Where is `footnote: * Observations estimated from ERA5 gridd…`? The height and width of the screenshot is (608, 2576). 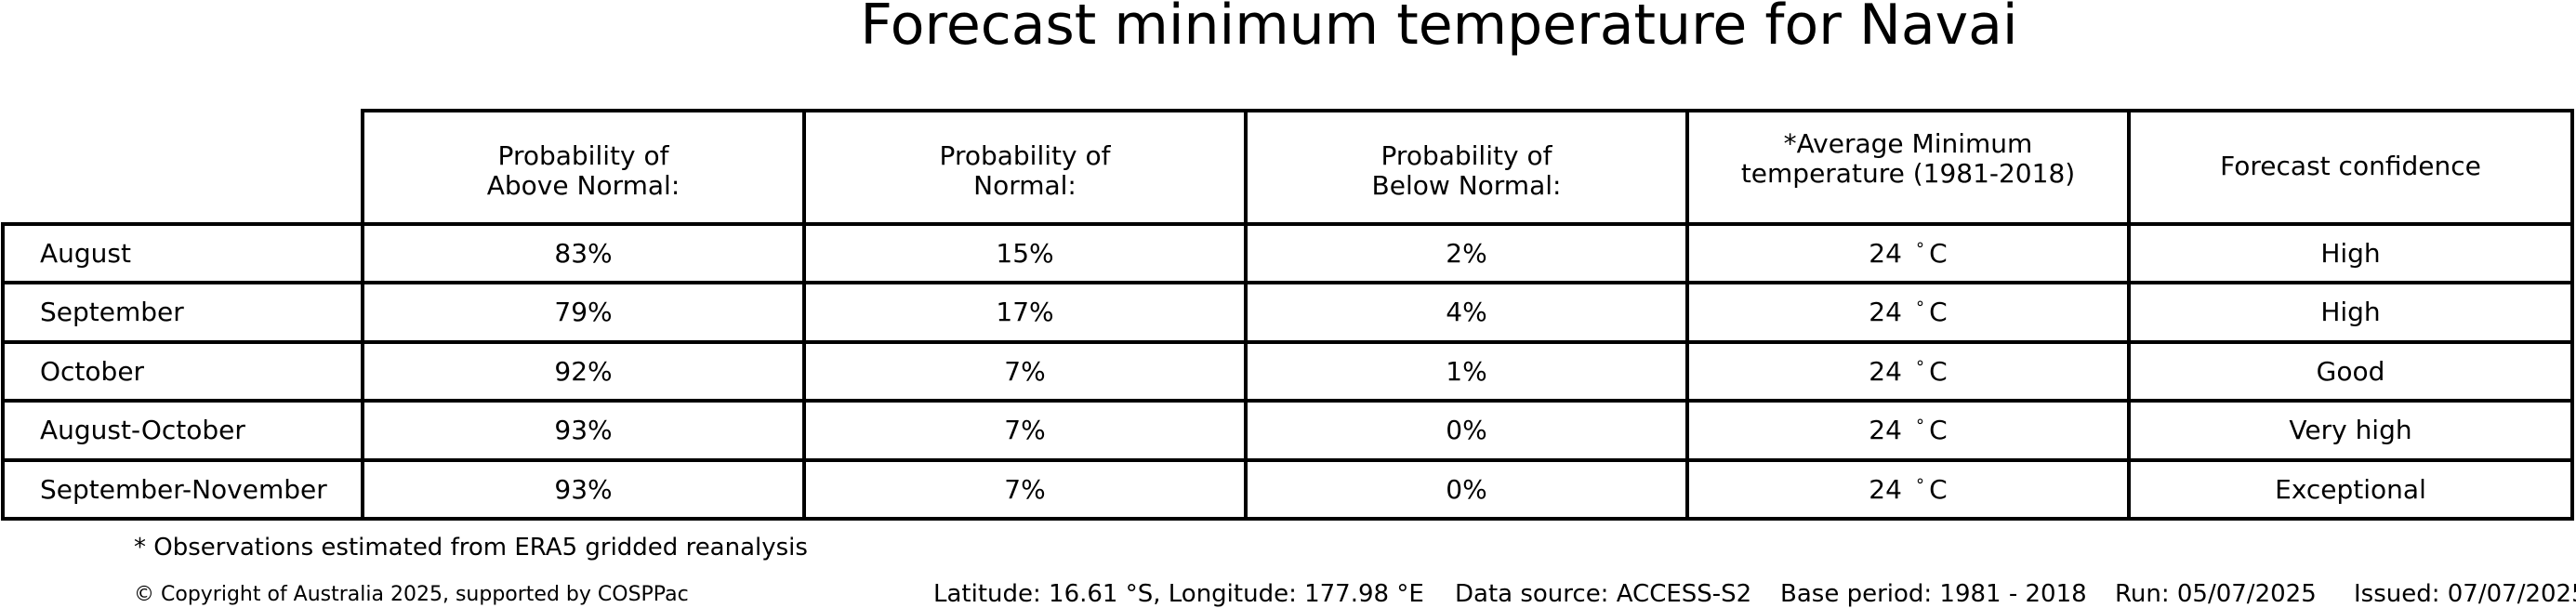
footnote: * Observations estimated from ERA5 gridd… is located at coordinates (471, 548).